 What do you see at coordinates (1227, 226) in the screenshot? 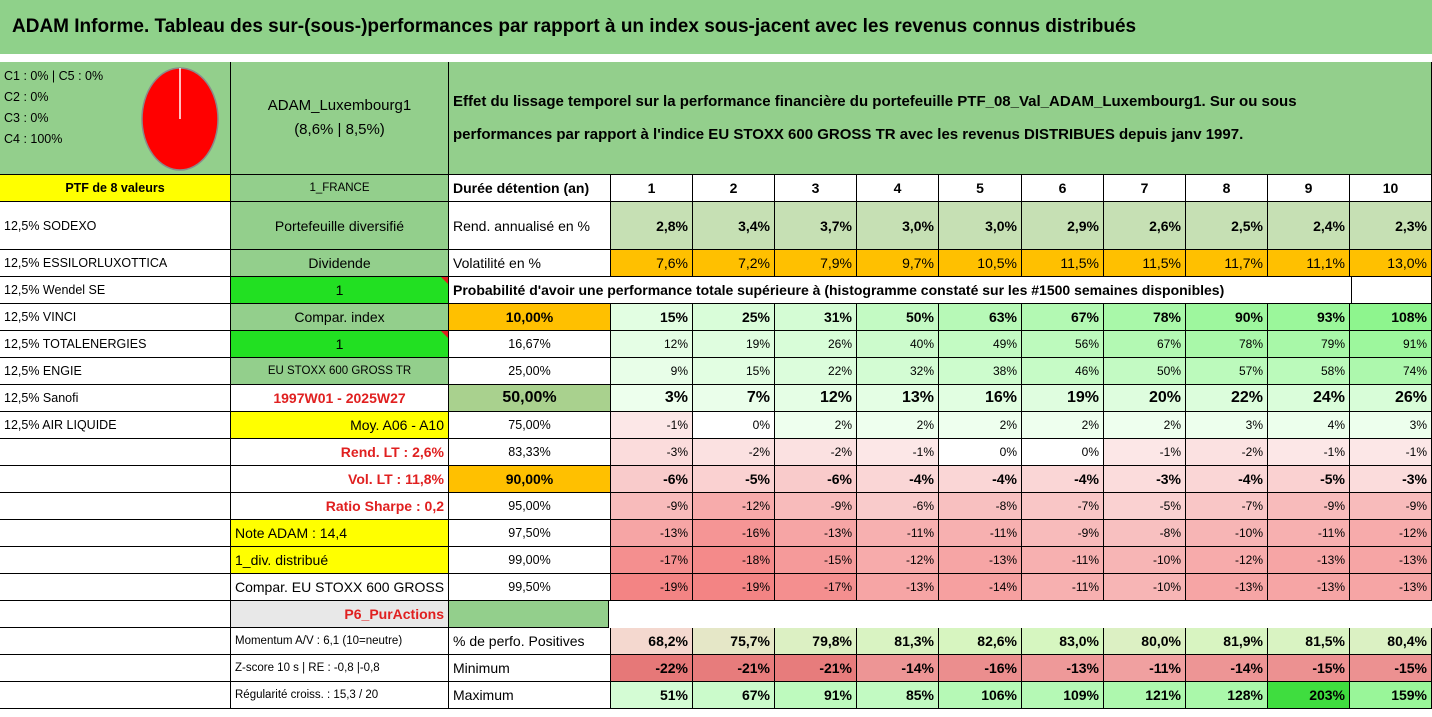
I see `rend-value: 2,5%` at bounding box center [1227, 226].